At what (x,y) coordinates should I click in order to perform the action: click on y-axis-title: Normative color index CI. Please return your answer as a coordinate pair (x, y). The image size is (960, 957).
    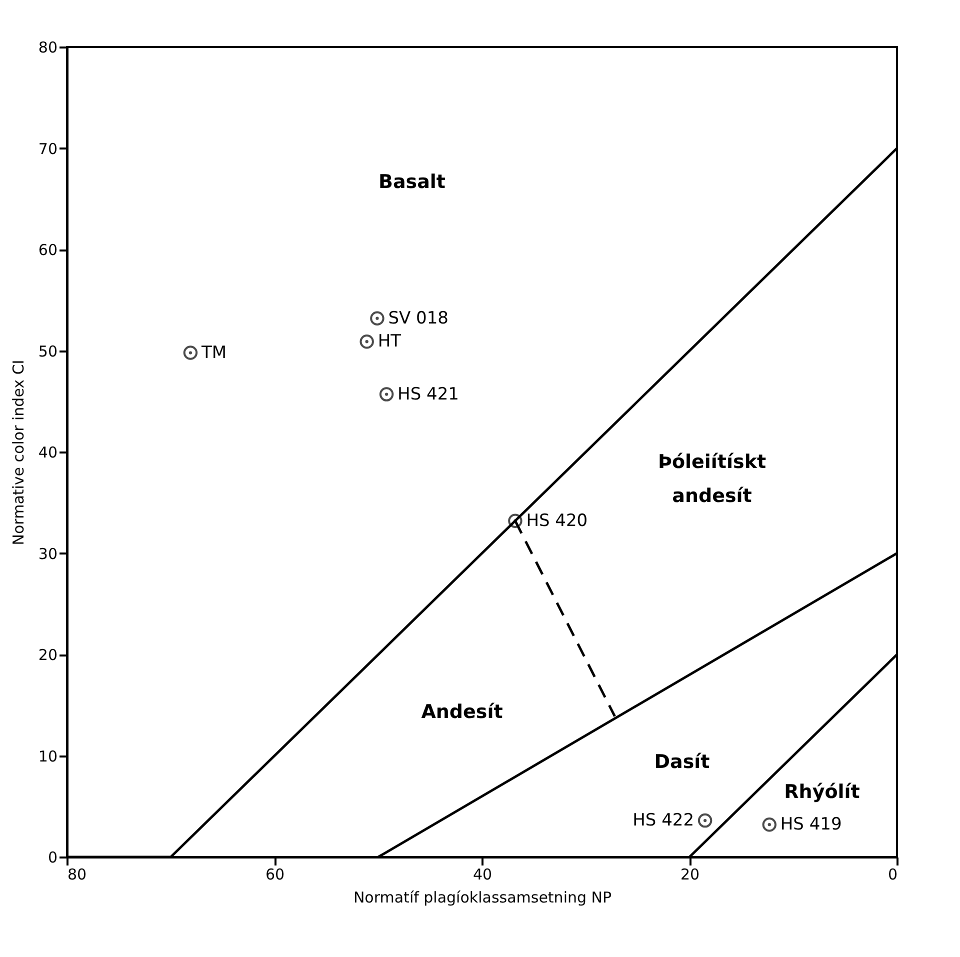
    Looking at the image, I should click on (18, 453).